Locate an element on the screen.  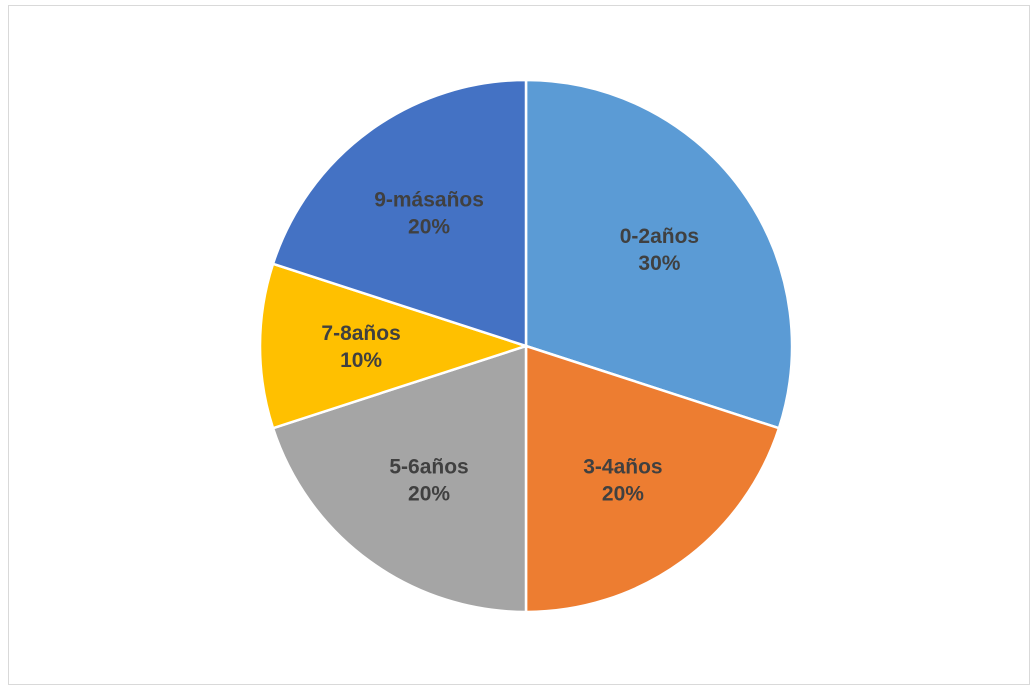
slice-value-label-2: 20% is located at coordinates (429, 493).